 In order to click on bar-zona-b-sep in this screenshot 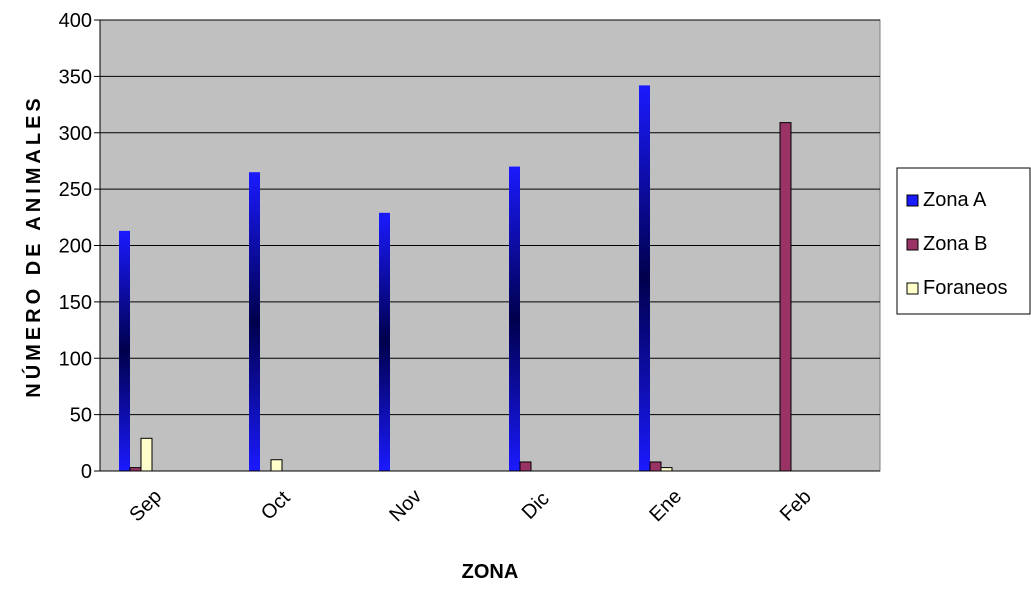, I will do `click(135, 469)`.